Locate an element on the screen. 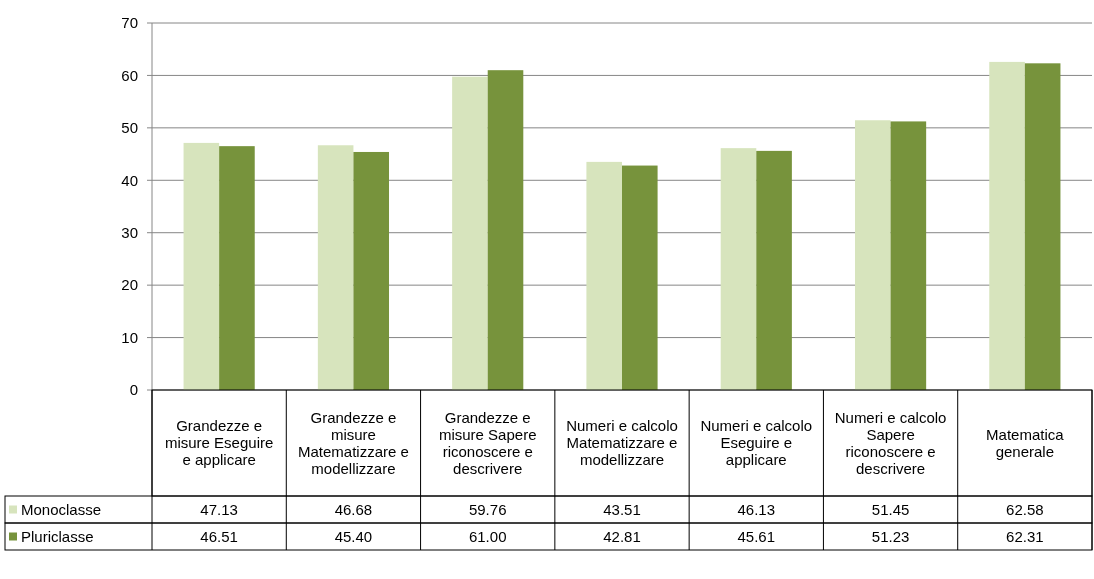  data-label: 45.40 is located at coordinates (353, 536).